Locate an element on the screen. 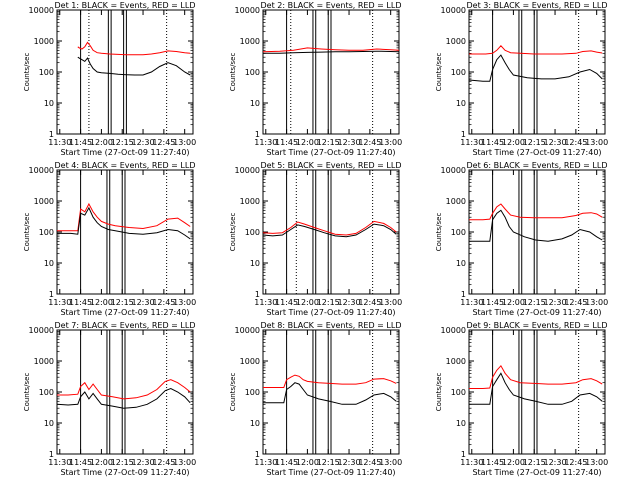  panel-title: Det 2: BLACK = Events, RED = LLD is located at coordinates (331, 5).